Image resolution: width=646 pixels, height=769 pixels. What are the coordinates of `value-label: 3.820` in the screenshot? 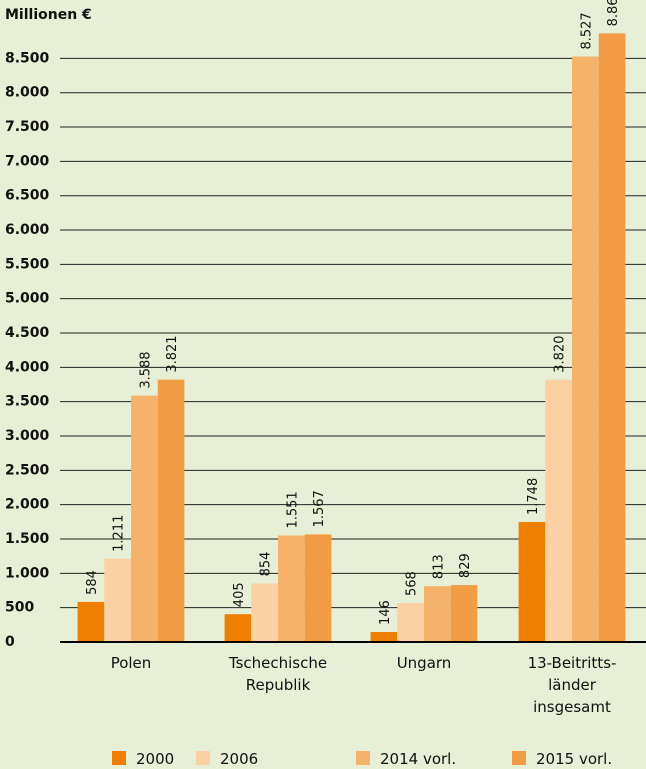 It's located at (560, 353).